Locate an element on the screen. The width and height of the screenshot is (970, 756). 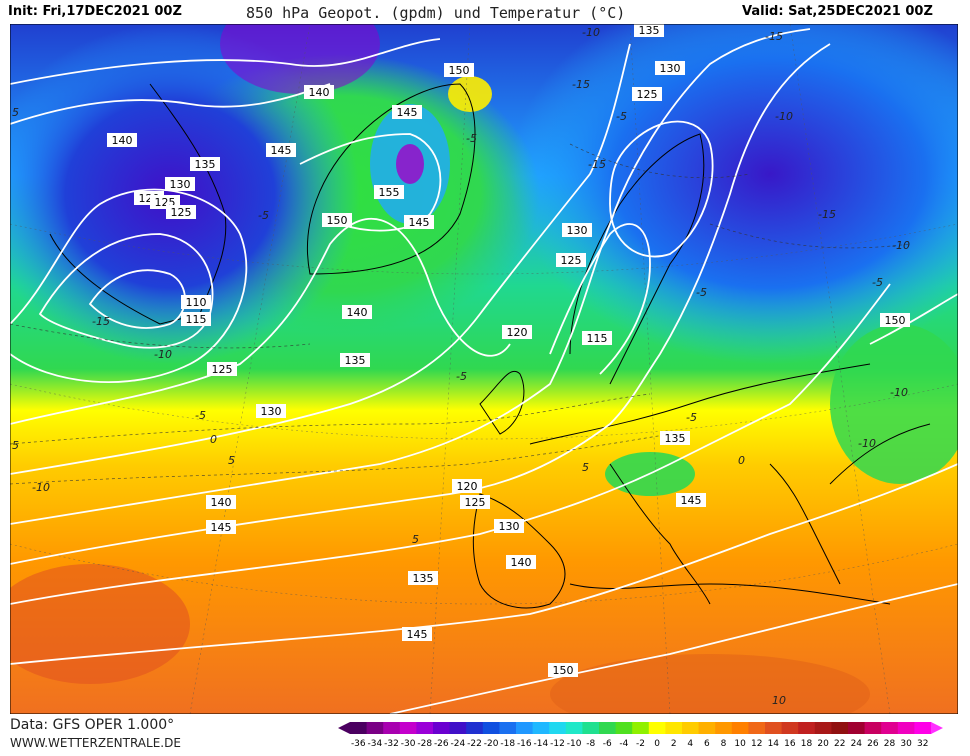
height-label: 155 is located at coordinates (389, 192).